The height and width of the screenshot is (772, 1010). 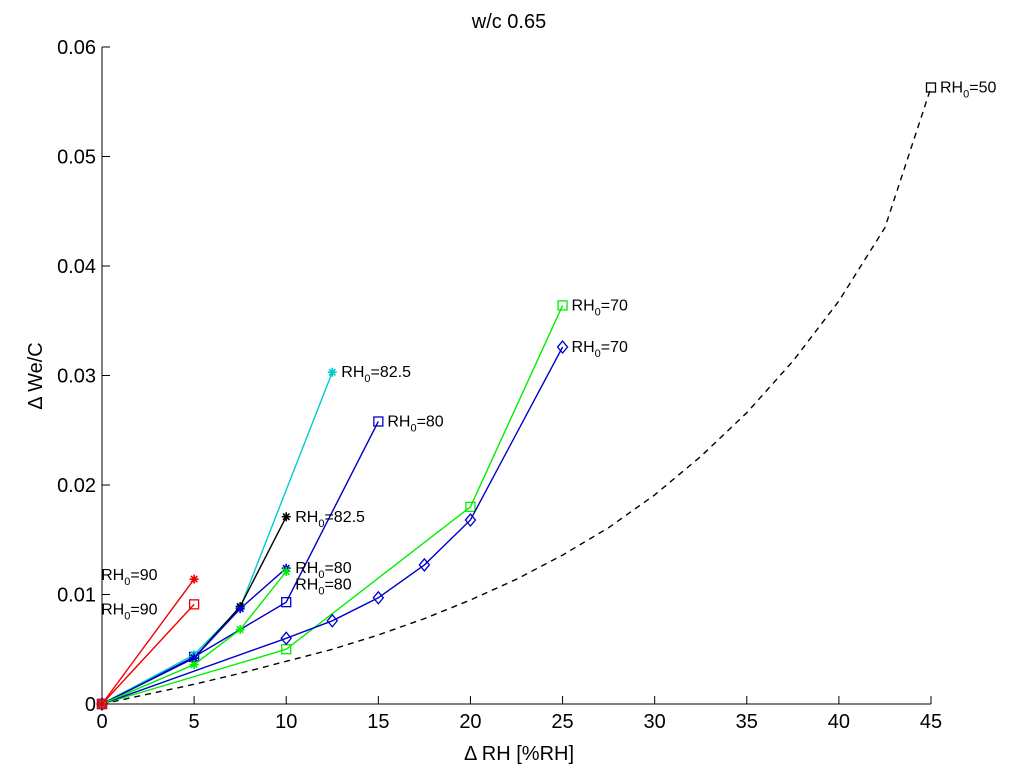 What do you see at coordinates (36, 375) in the screenshot?
I see `y-axis-label: Δ We/C` at bounding box center [36, 375].